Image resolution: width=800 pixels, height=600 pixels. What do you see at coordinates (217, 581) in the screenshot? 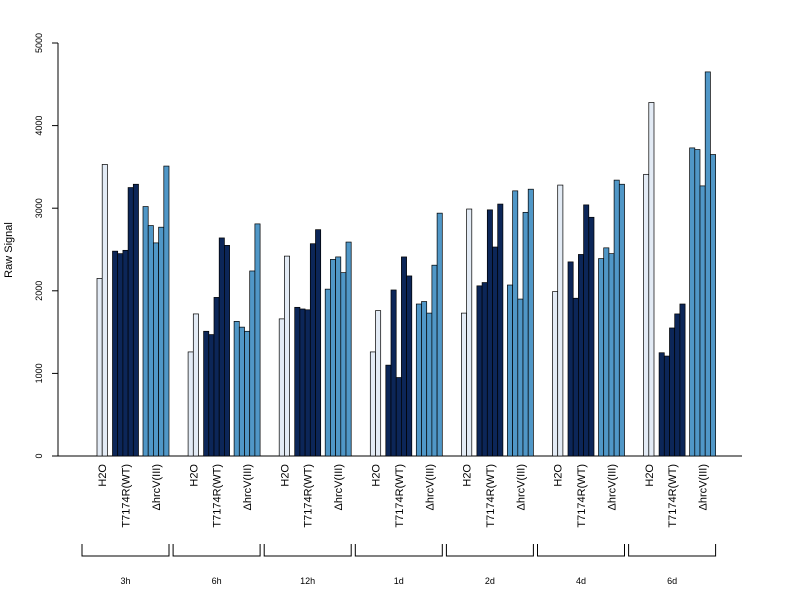
I see `timepoint-label: 6h` at bounding box center [217, 581].